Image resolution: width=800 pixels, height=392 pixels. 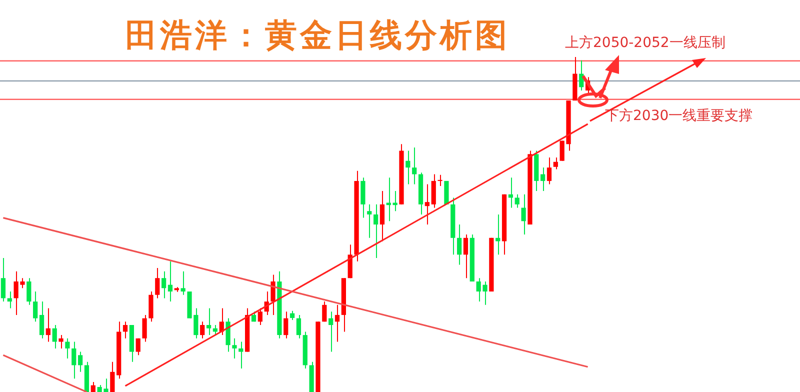 What do you see at coordinates (679, 115) in the screenshot?
I see `ref-line-label: 下方2030一线重要支撑` at bounding box center [679, 115].